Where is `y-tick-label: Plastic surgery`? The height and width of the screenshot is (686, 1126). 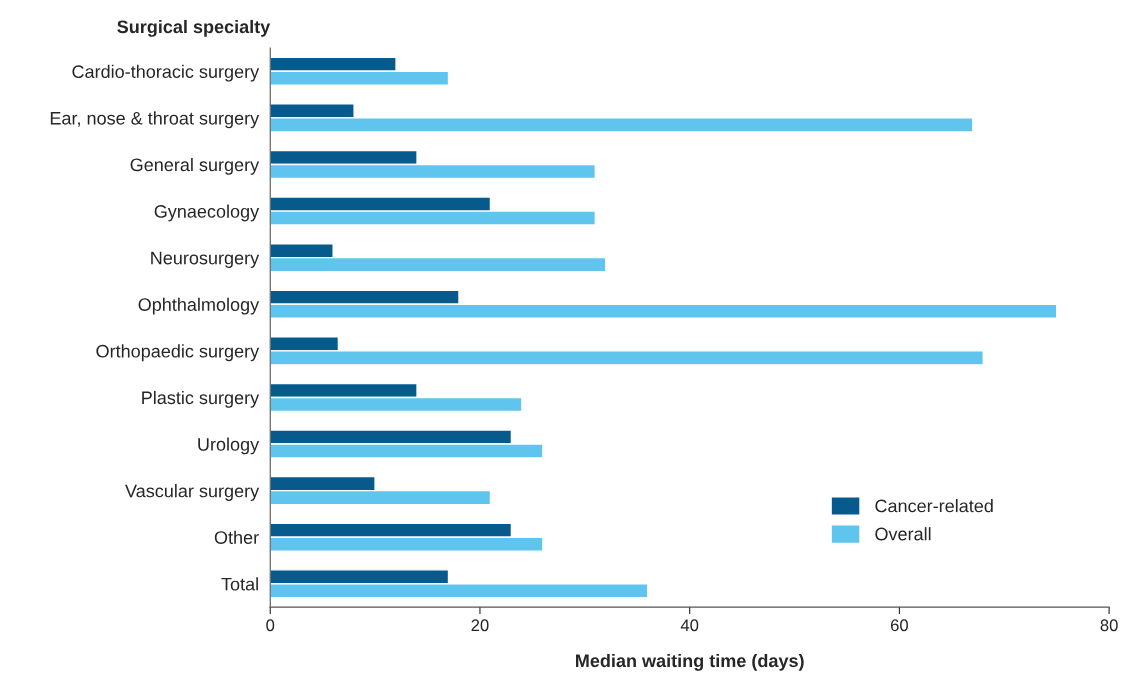 y-tick-label: Plastic surgery is located at coordinates (201, 399).